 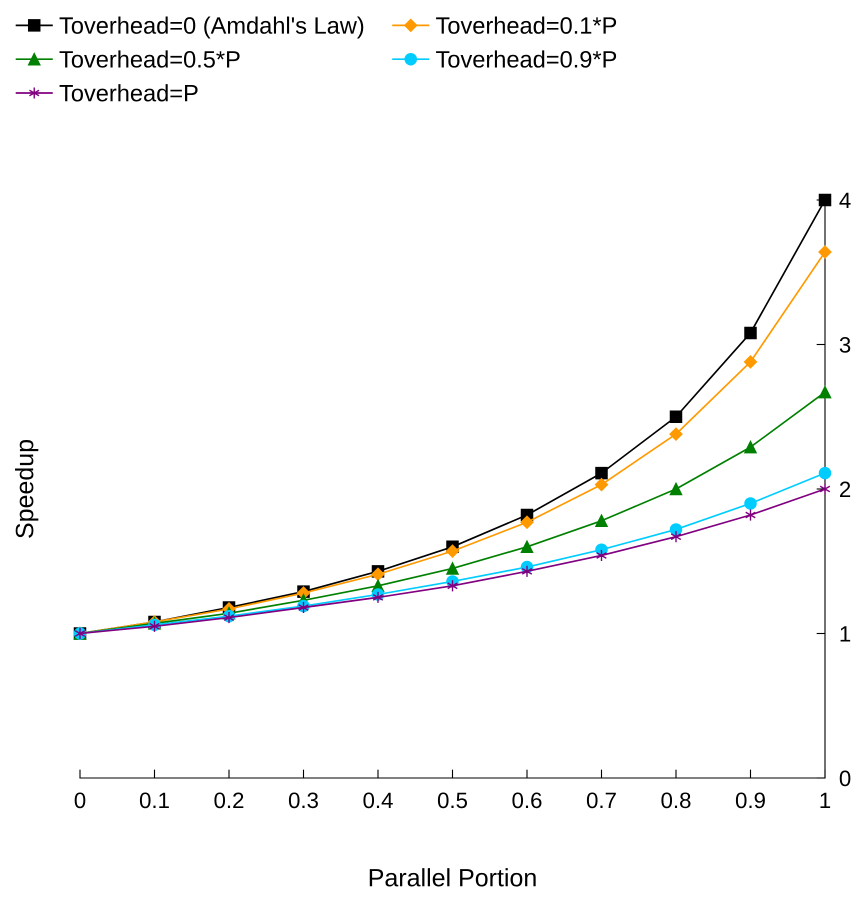 I want to click on legend-label: Toverhead=0 (Amdahl's Law), so click(x=212, y=27).